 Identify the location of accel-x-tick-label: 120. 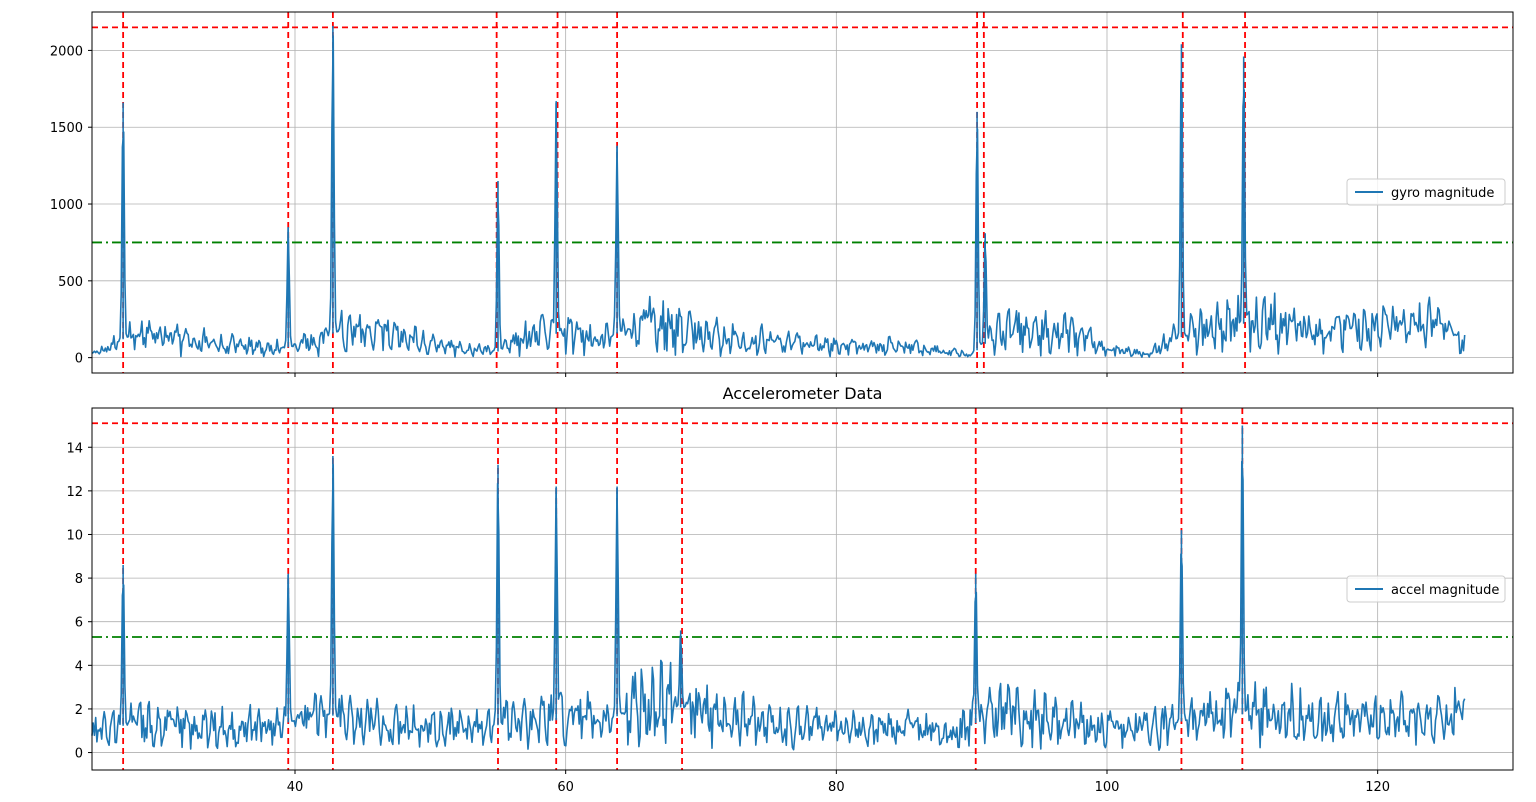
(1377, 787).